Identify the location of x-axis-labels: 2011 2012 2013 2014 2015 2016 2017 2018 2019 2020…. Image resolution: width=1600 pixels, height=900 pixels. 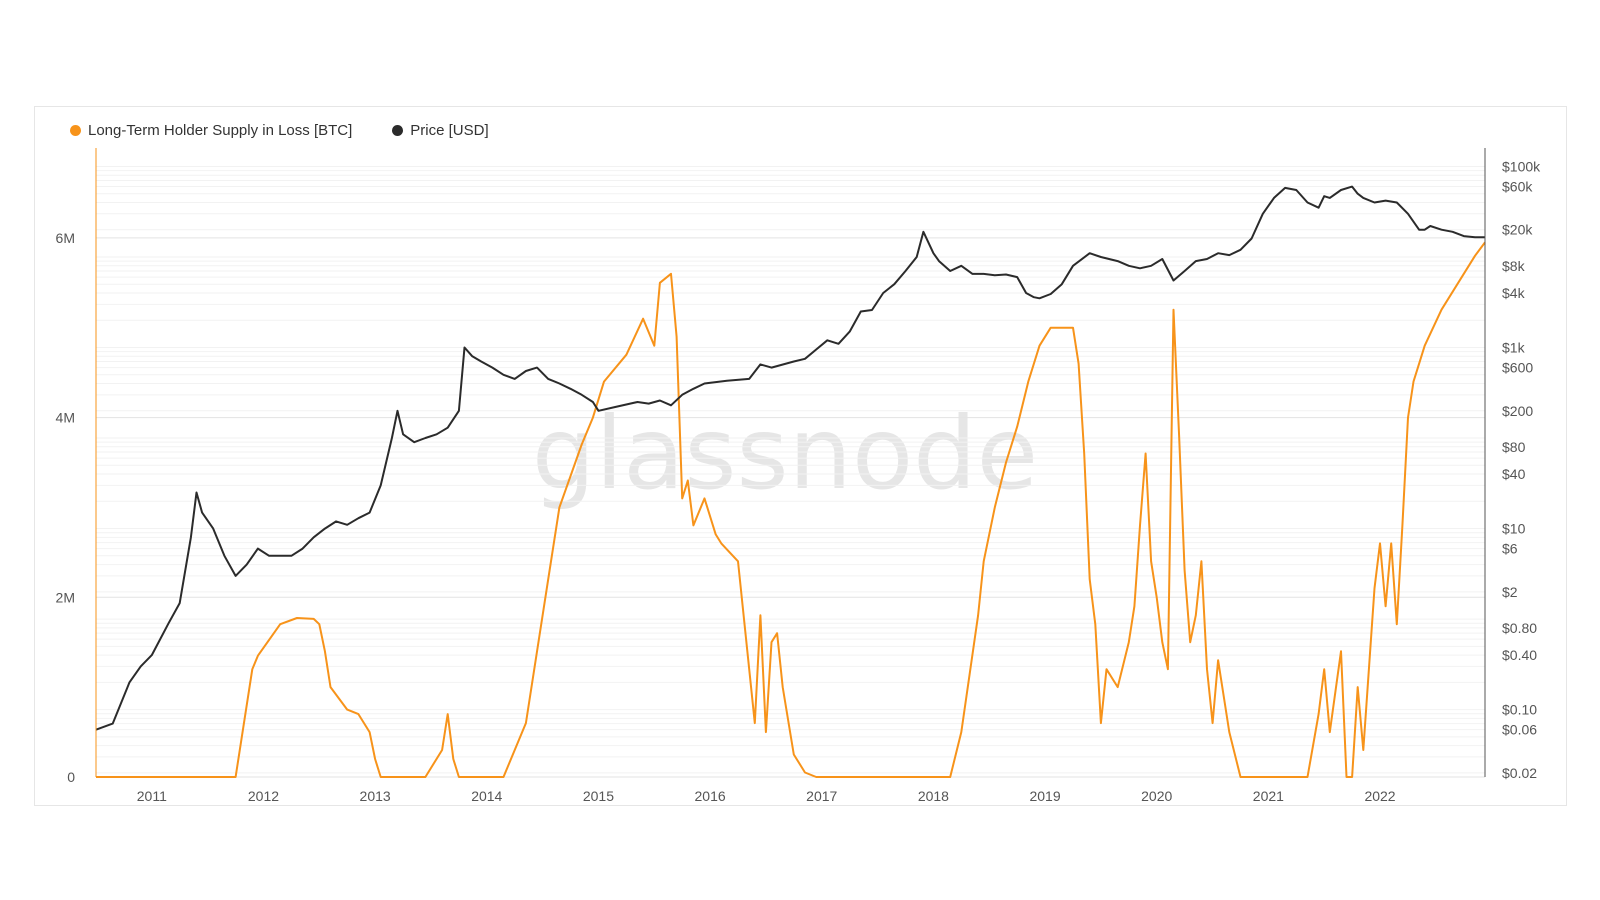
(766, 796).